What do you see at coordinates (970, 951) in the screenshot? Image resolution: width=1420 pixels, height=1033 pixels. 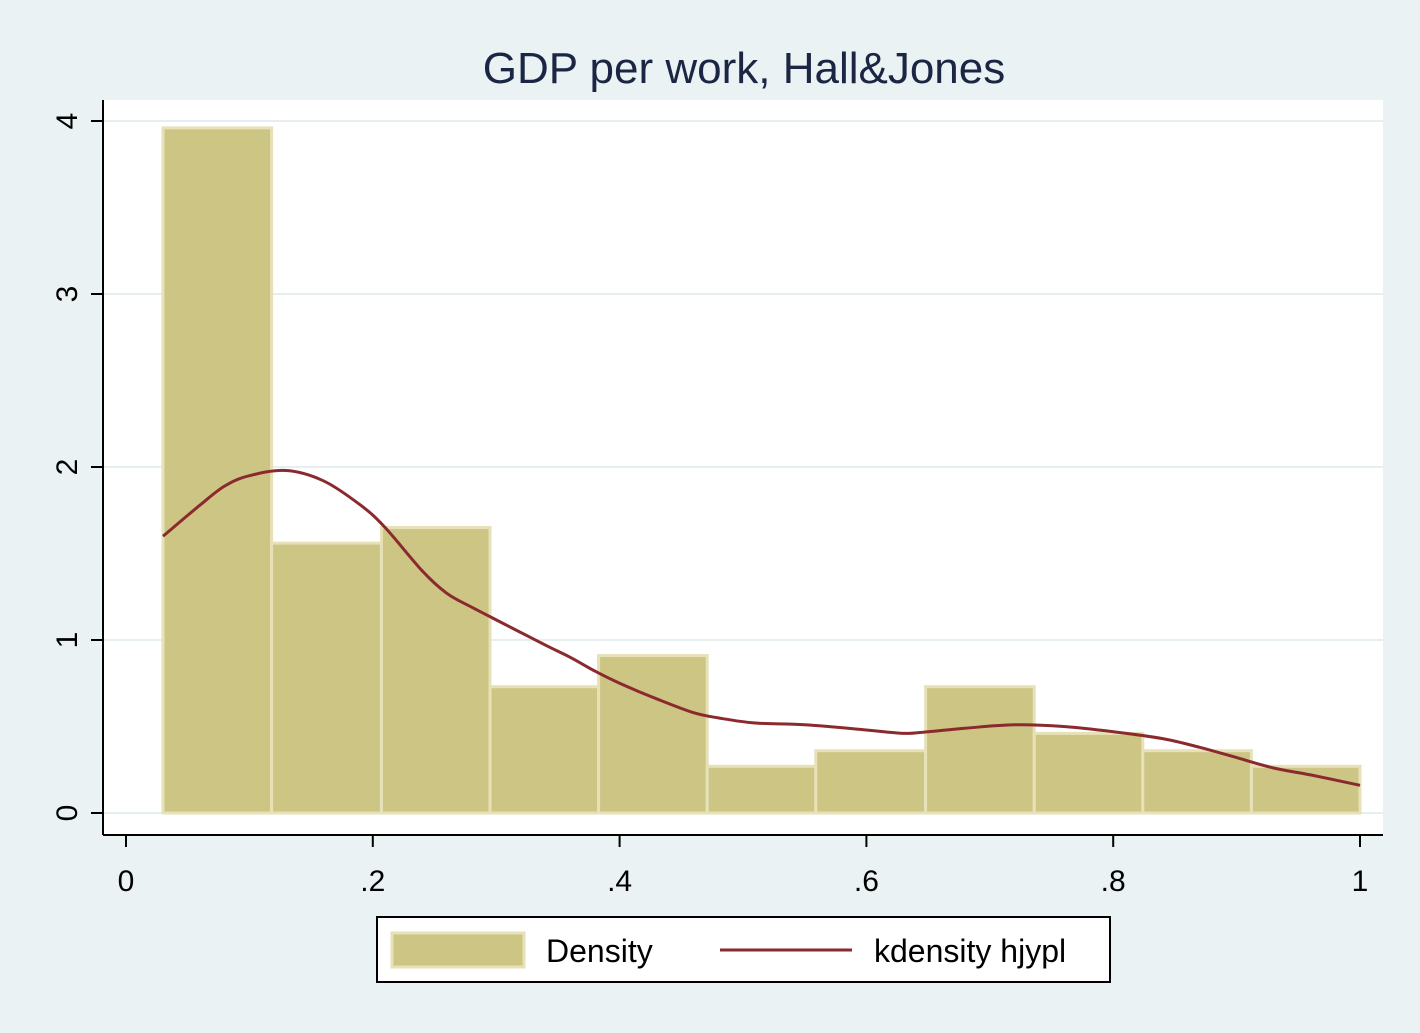 I see `legend-label-kdensity: kdensity hjypl` at bounding box center [970, 951].